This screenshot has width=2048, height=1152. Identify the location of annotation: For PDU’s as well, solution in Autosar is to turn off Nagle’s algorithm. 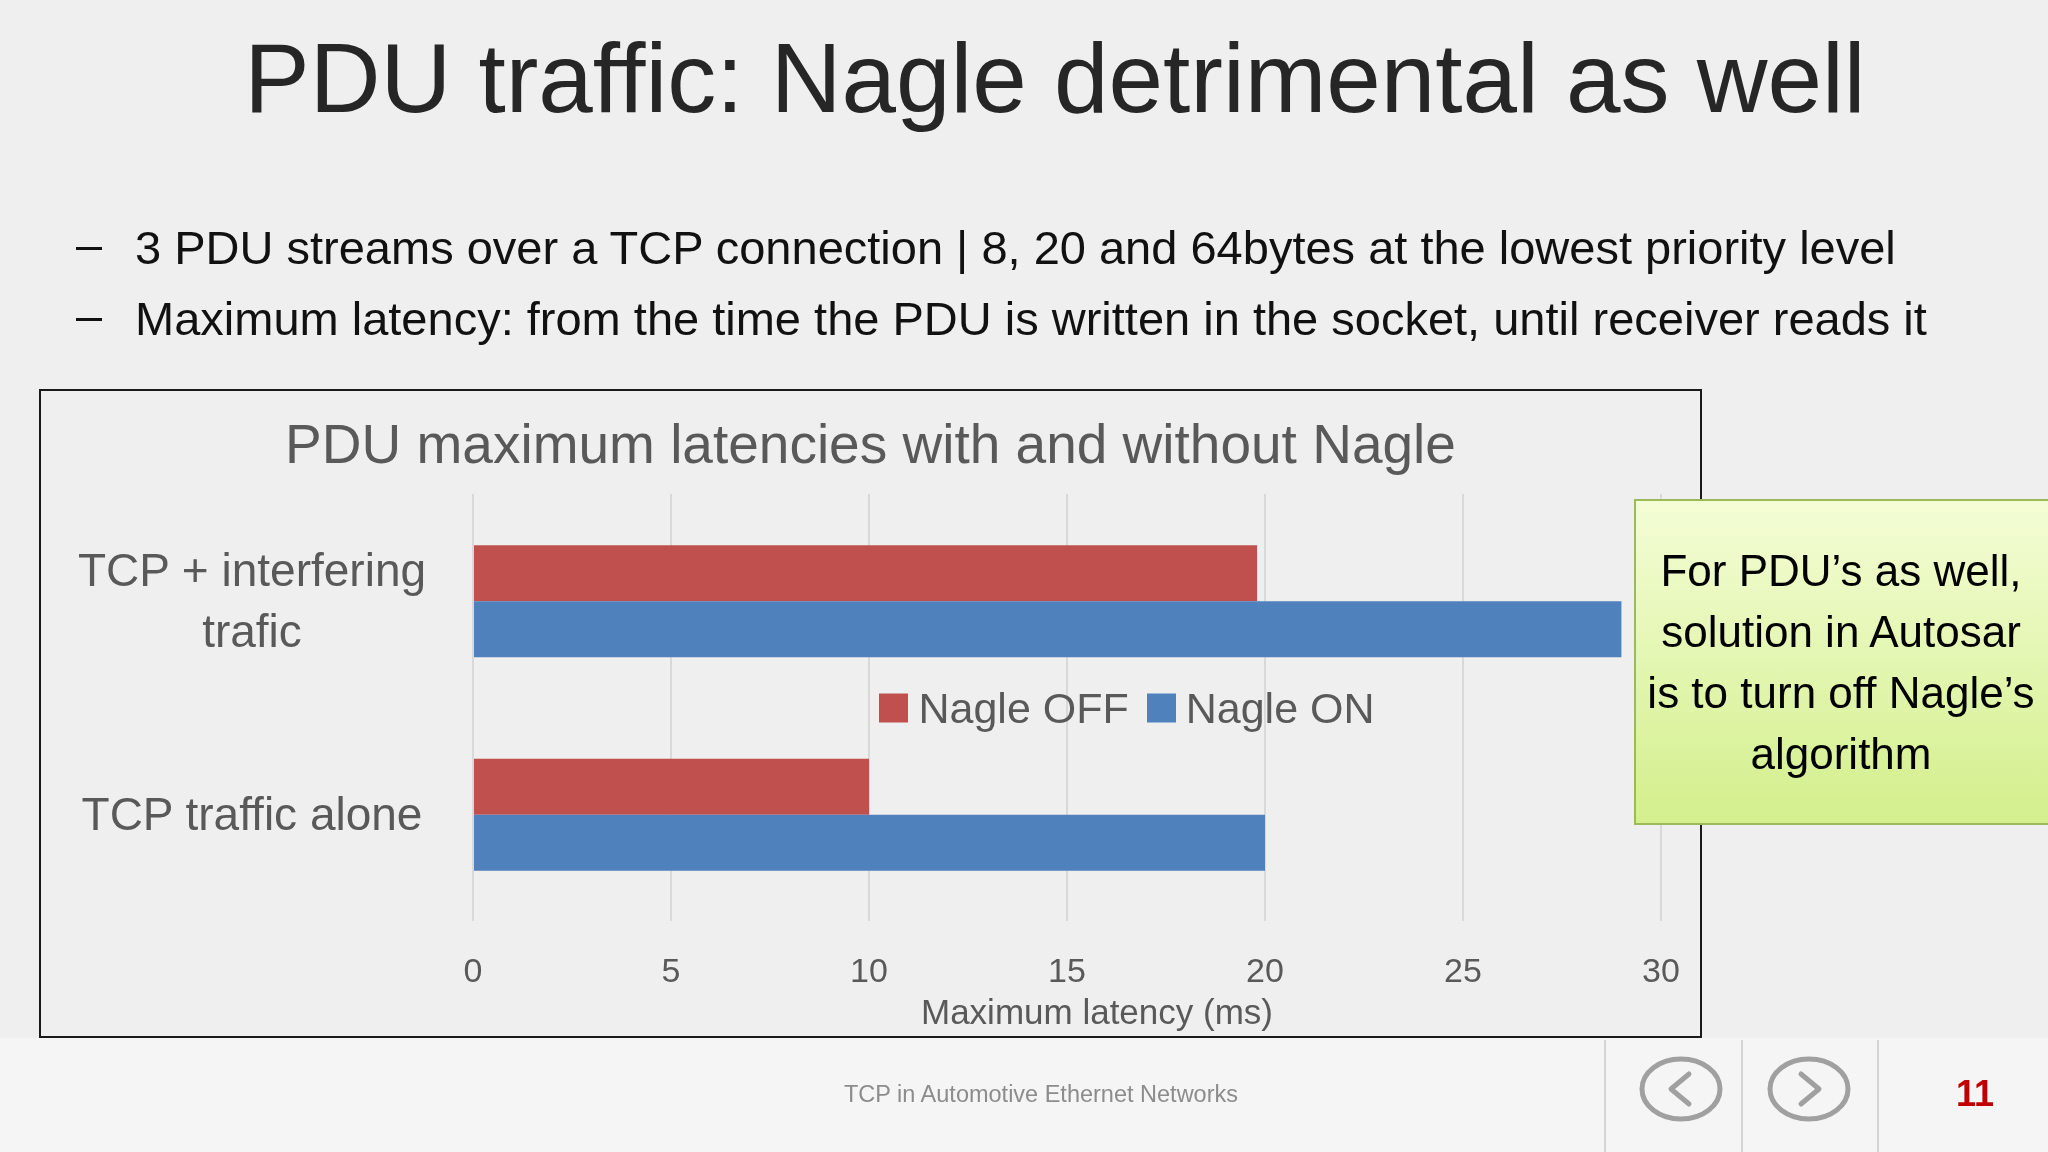
(1841, 662).